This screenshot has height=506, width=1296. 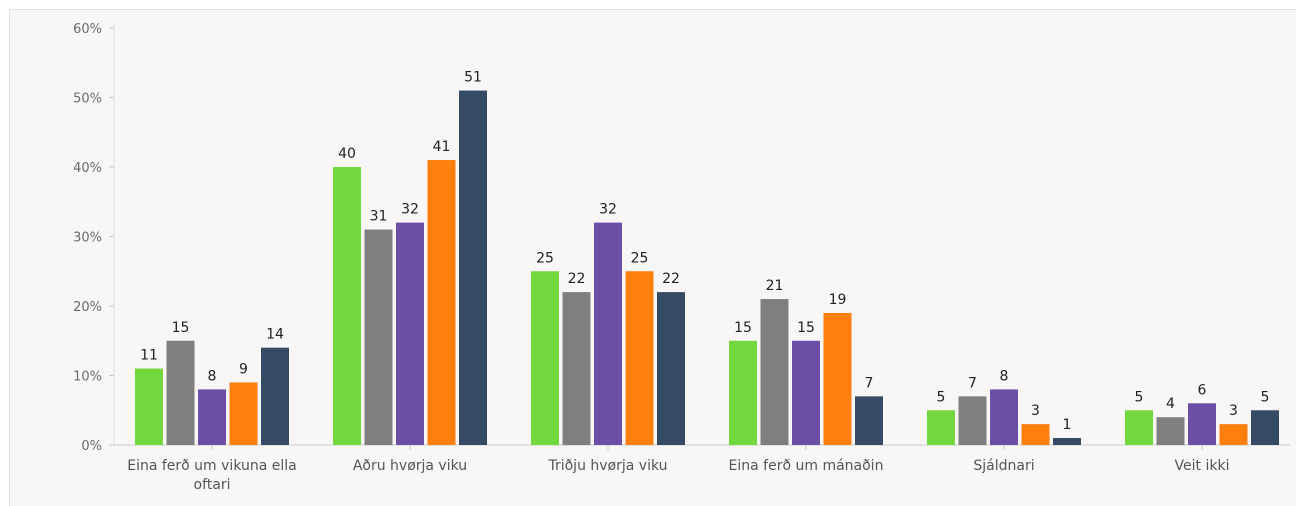 I want to click on x-tick-label: Veit ikki, so click(x=1202, y=466).